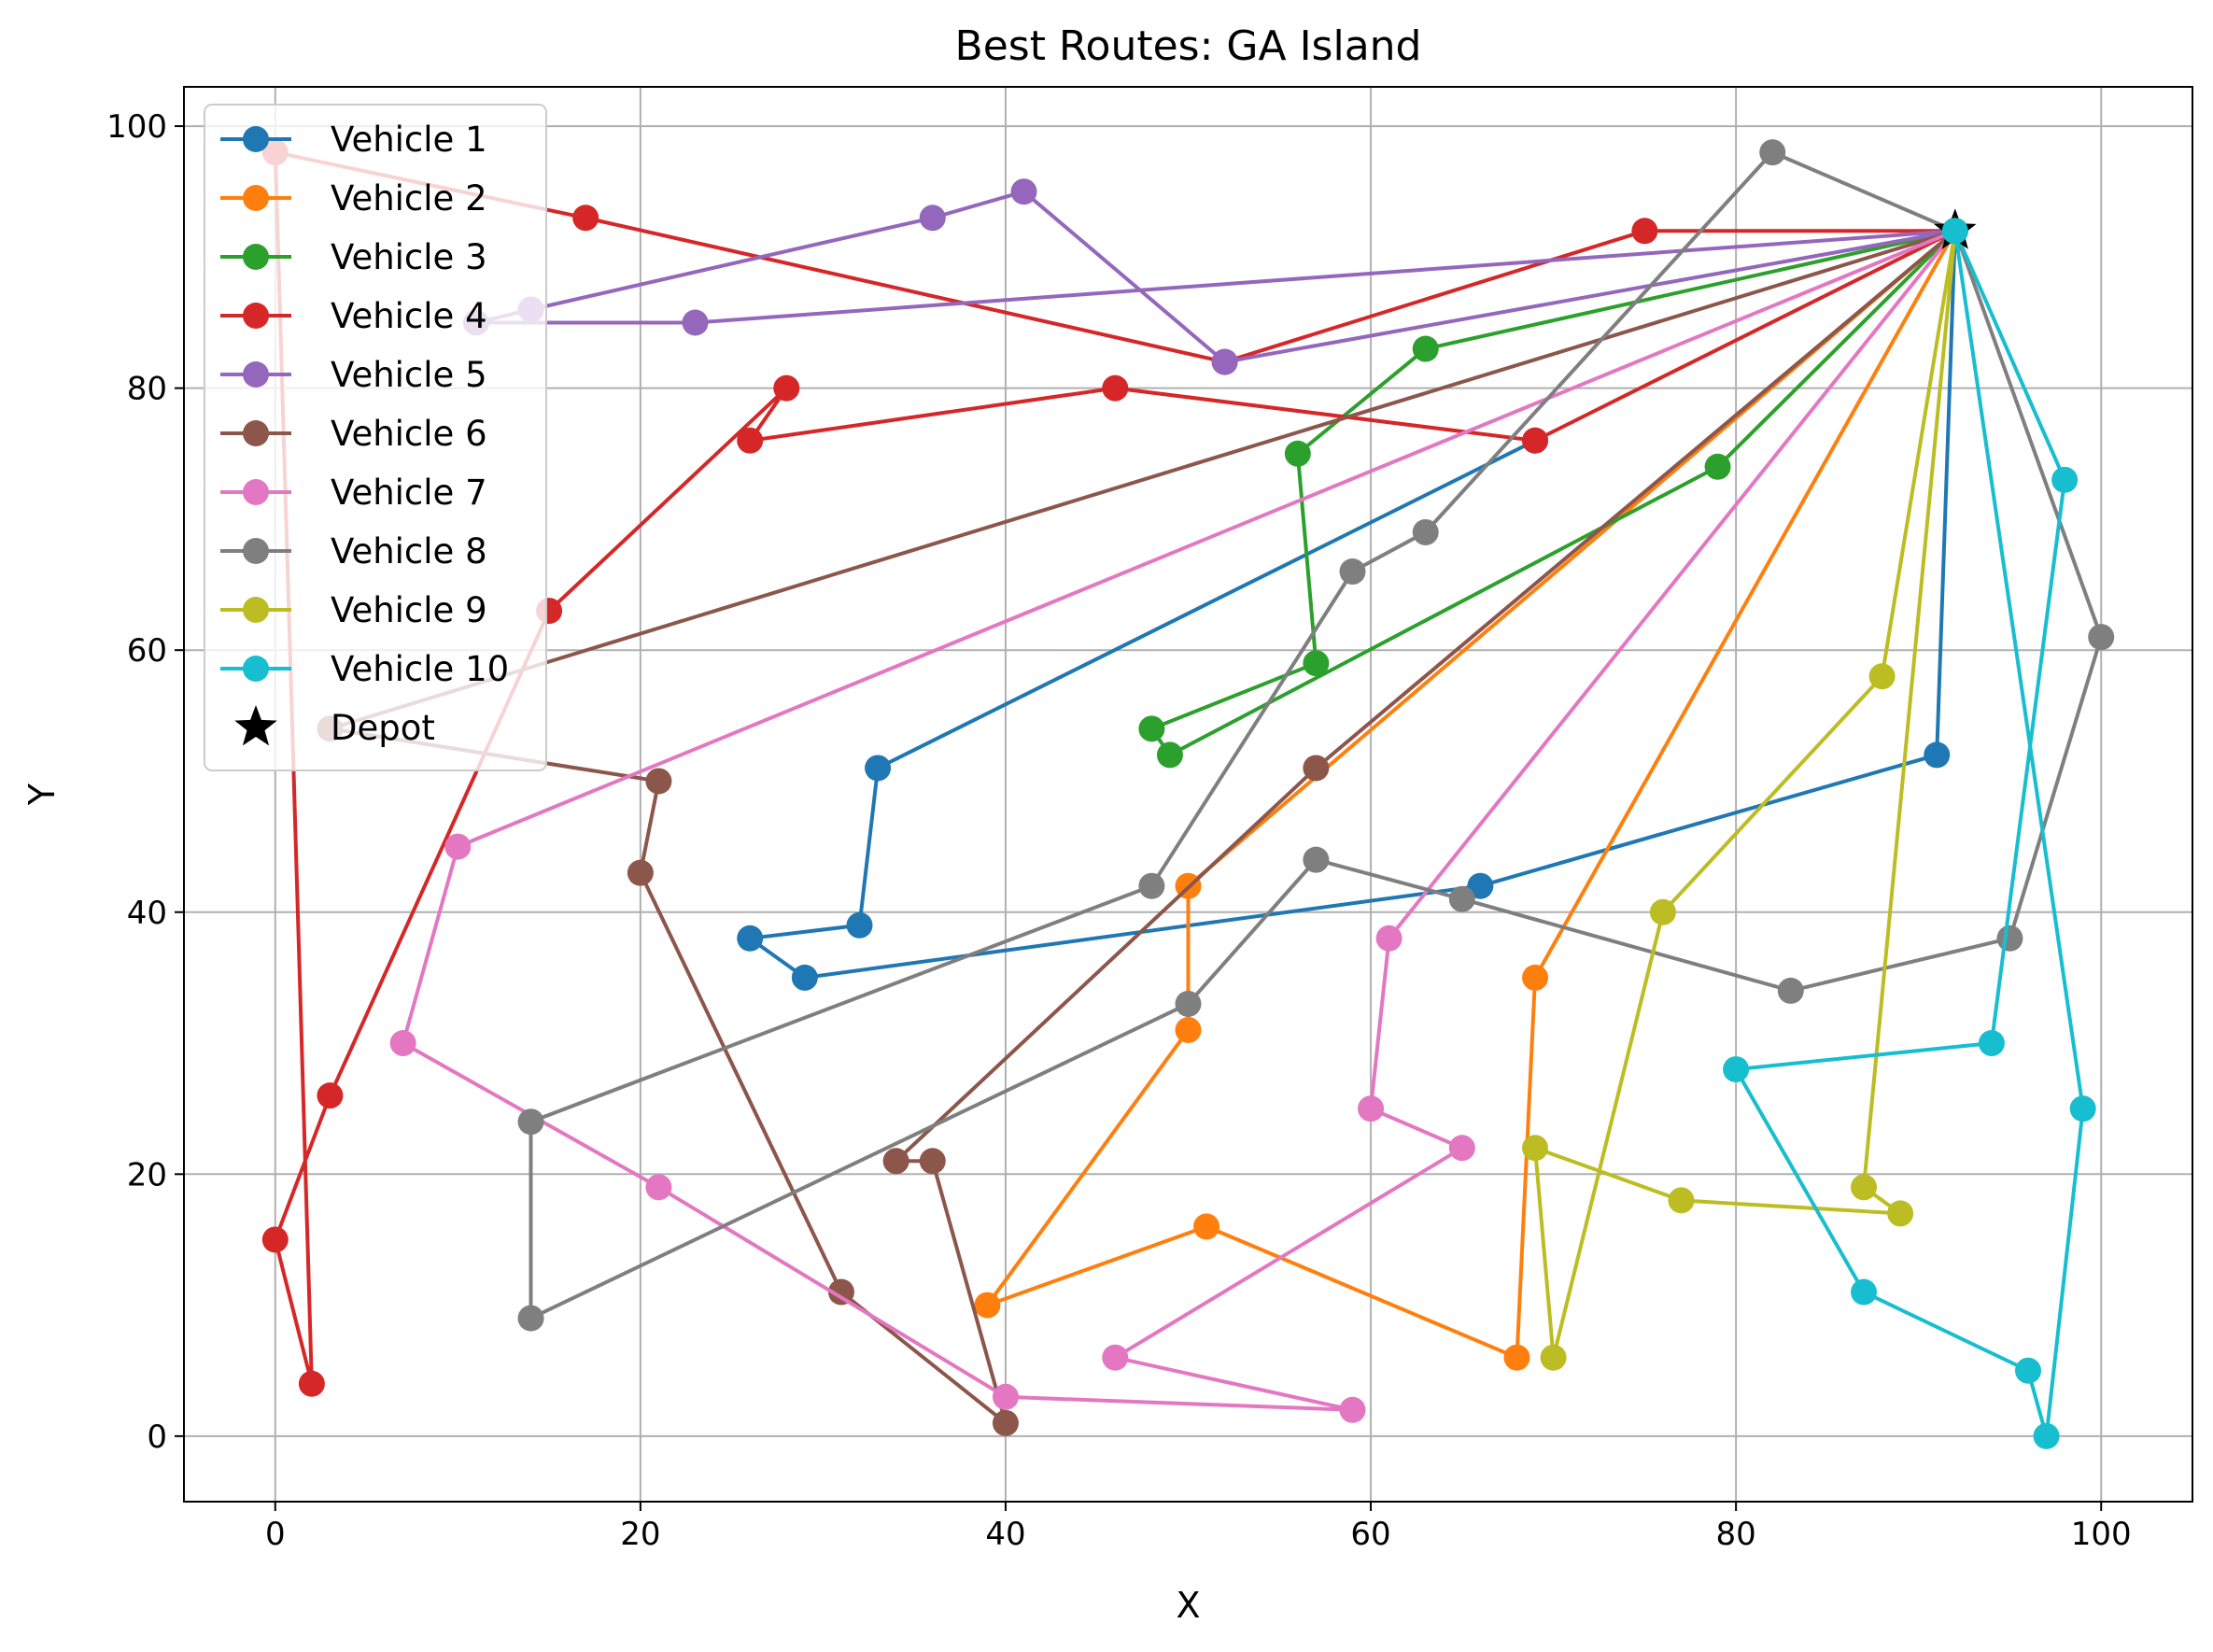  What do you see at coordinates (354, 375) in the screenshot?
I see `legend-item: Vehicle 5` at bounding box center [354, 375].